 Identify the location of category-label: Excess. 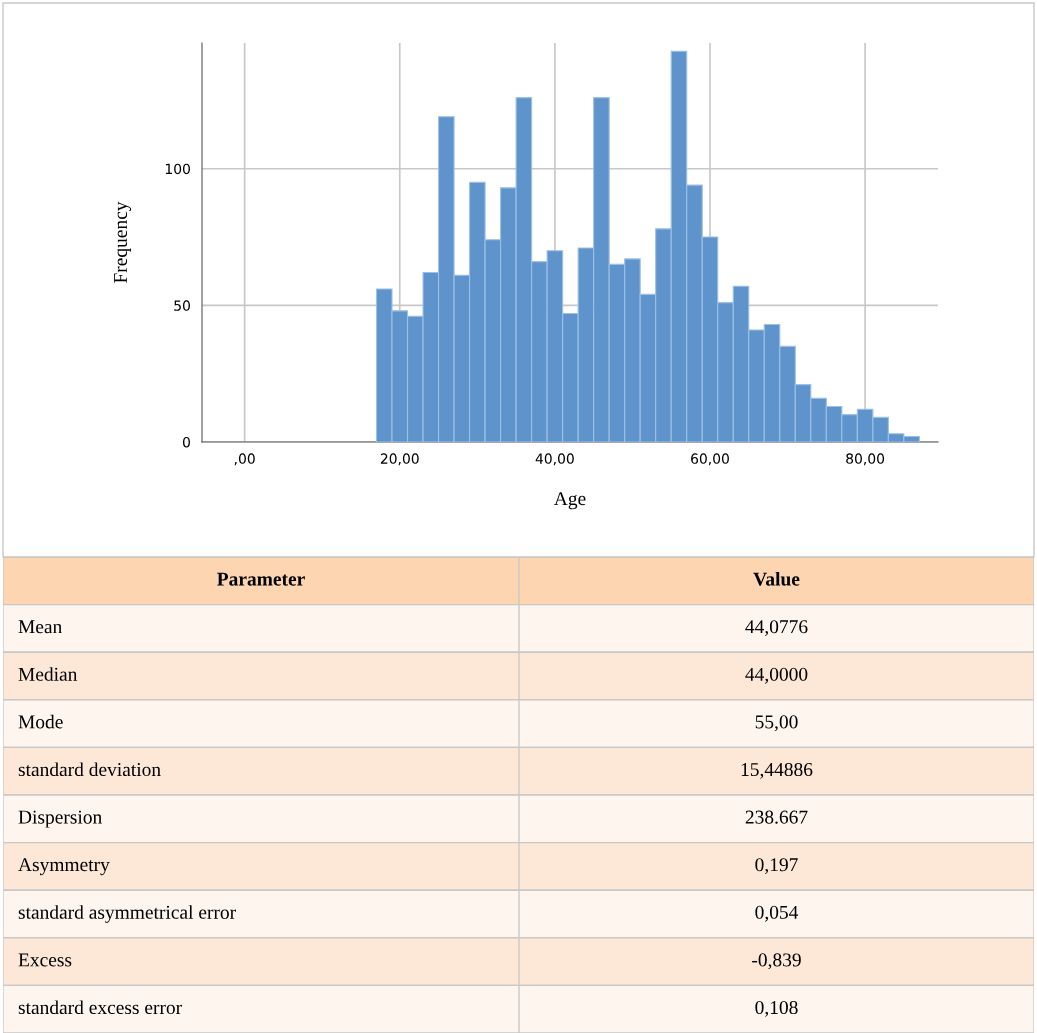
(45, 960).